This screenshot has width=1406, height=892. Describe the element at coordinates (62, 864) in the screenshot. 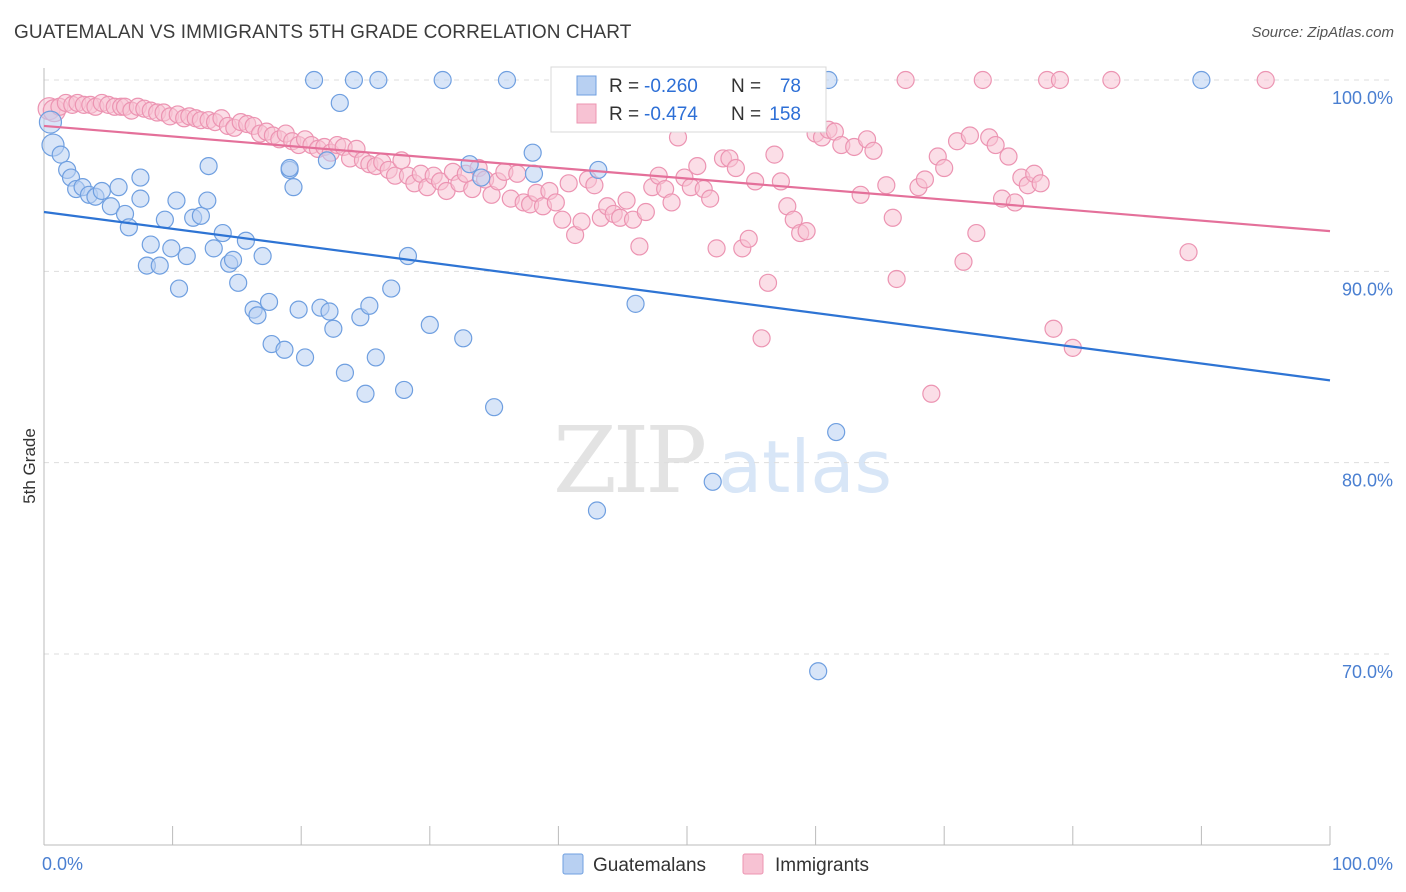

I see `x-tick-label-start: 0.0%` at that location.